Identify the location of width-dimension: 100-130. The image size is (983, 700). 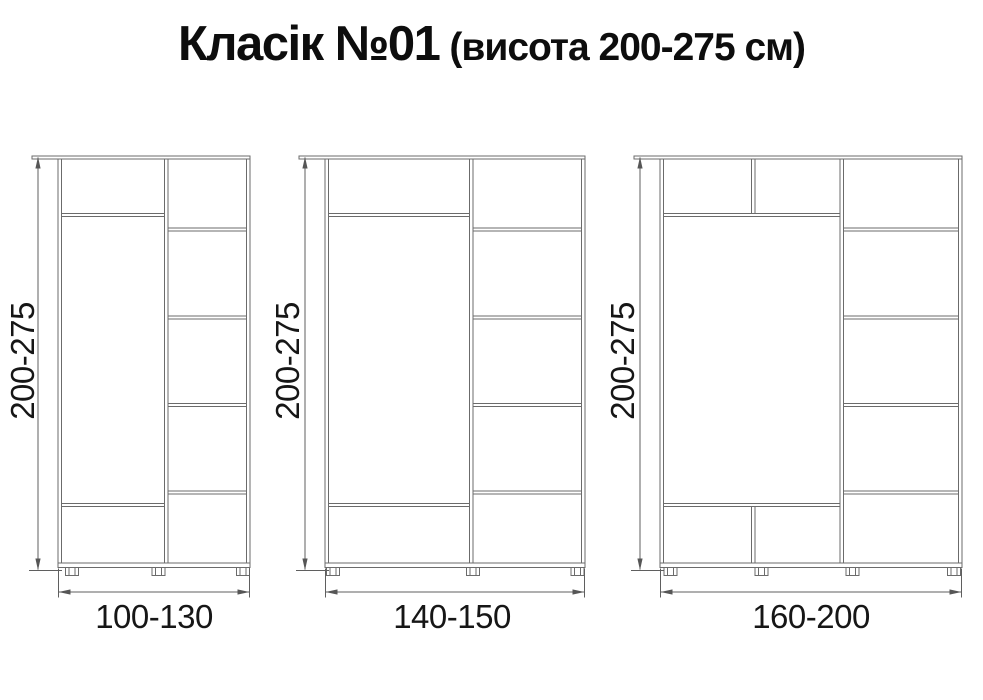
(154, 601).